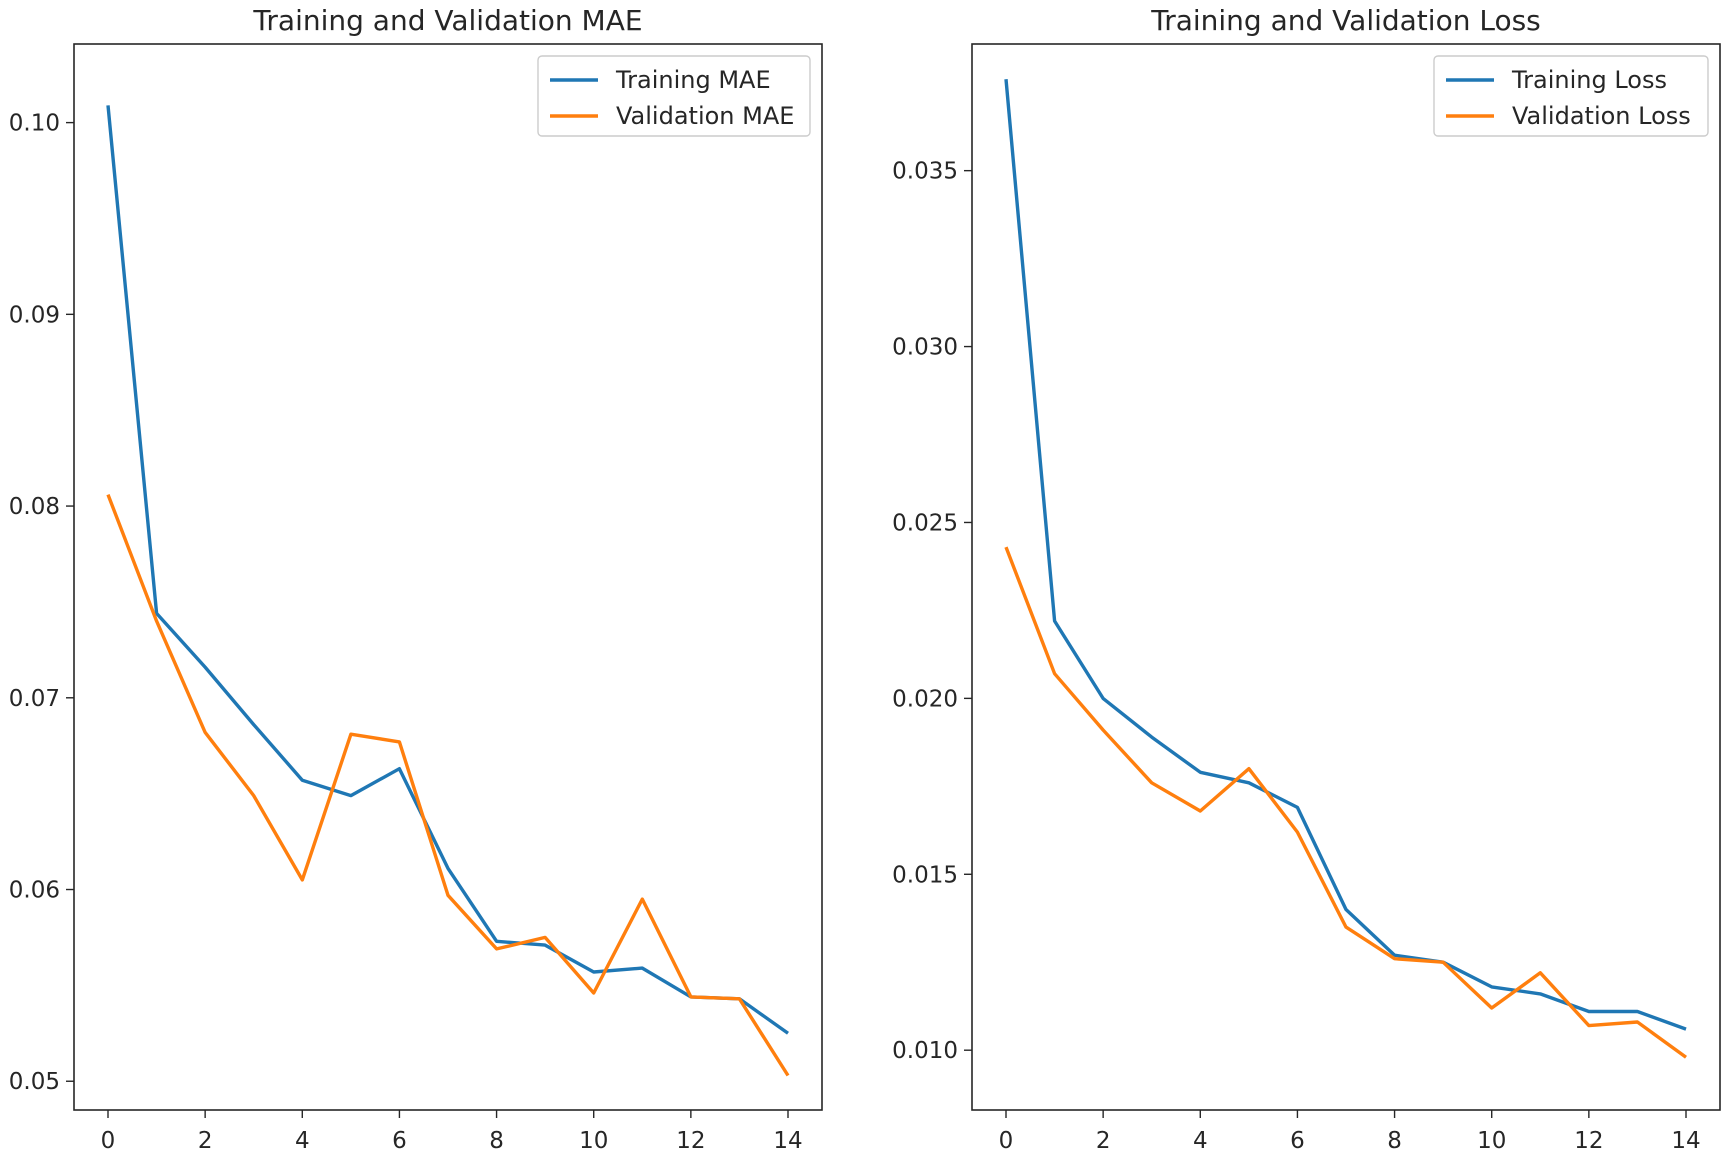  I want to click on legend: Training Loss Validation Loss, so click(1571, 96).